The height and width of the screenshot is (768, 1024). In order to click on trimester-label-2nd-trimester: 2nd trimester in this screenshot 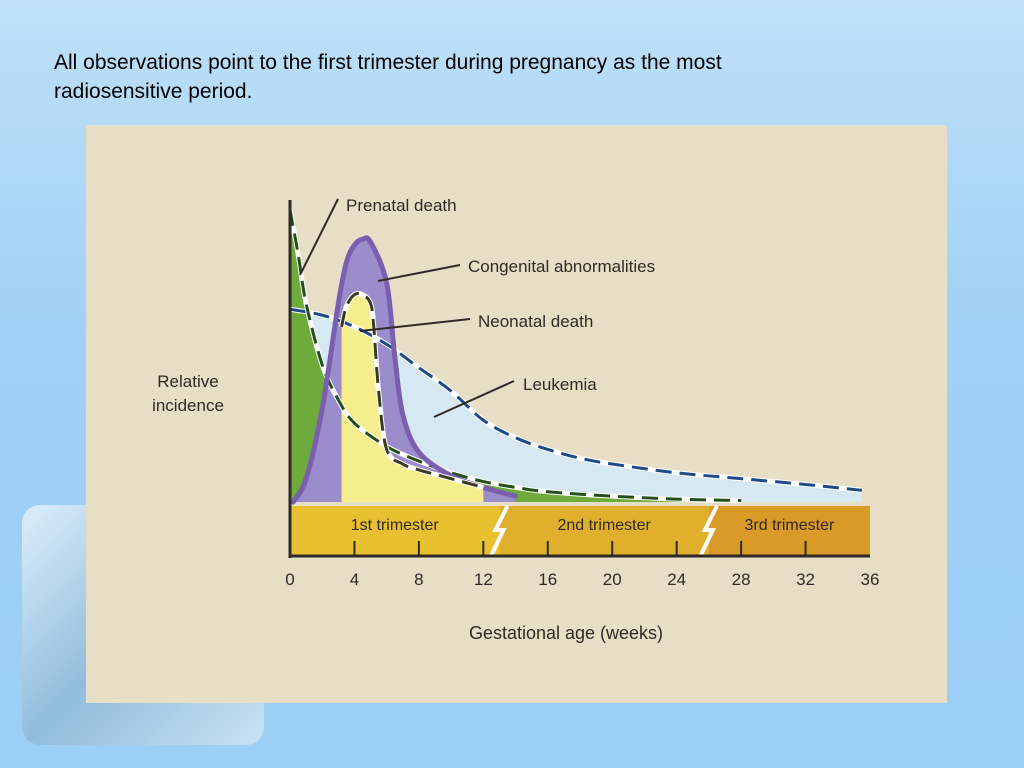, I will do `click(604, 525)`.